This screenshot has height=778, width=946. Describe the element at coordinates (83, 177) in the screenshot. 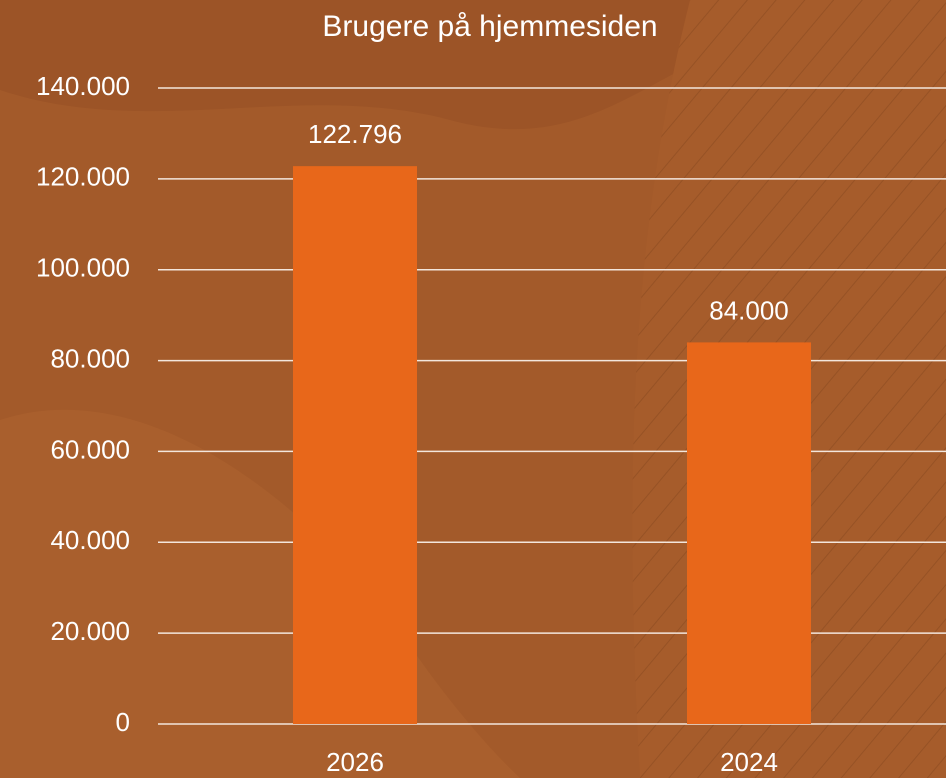

I see `y-tick-label: 120.000` at that location.